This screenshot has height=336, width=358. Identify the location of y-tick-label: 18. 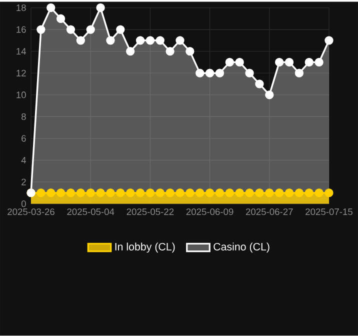
(21, 8).